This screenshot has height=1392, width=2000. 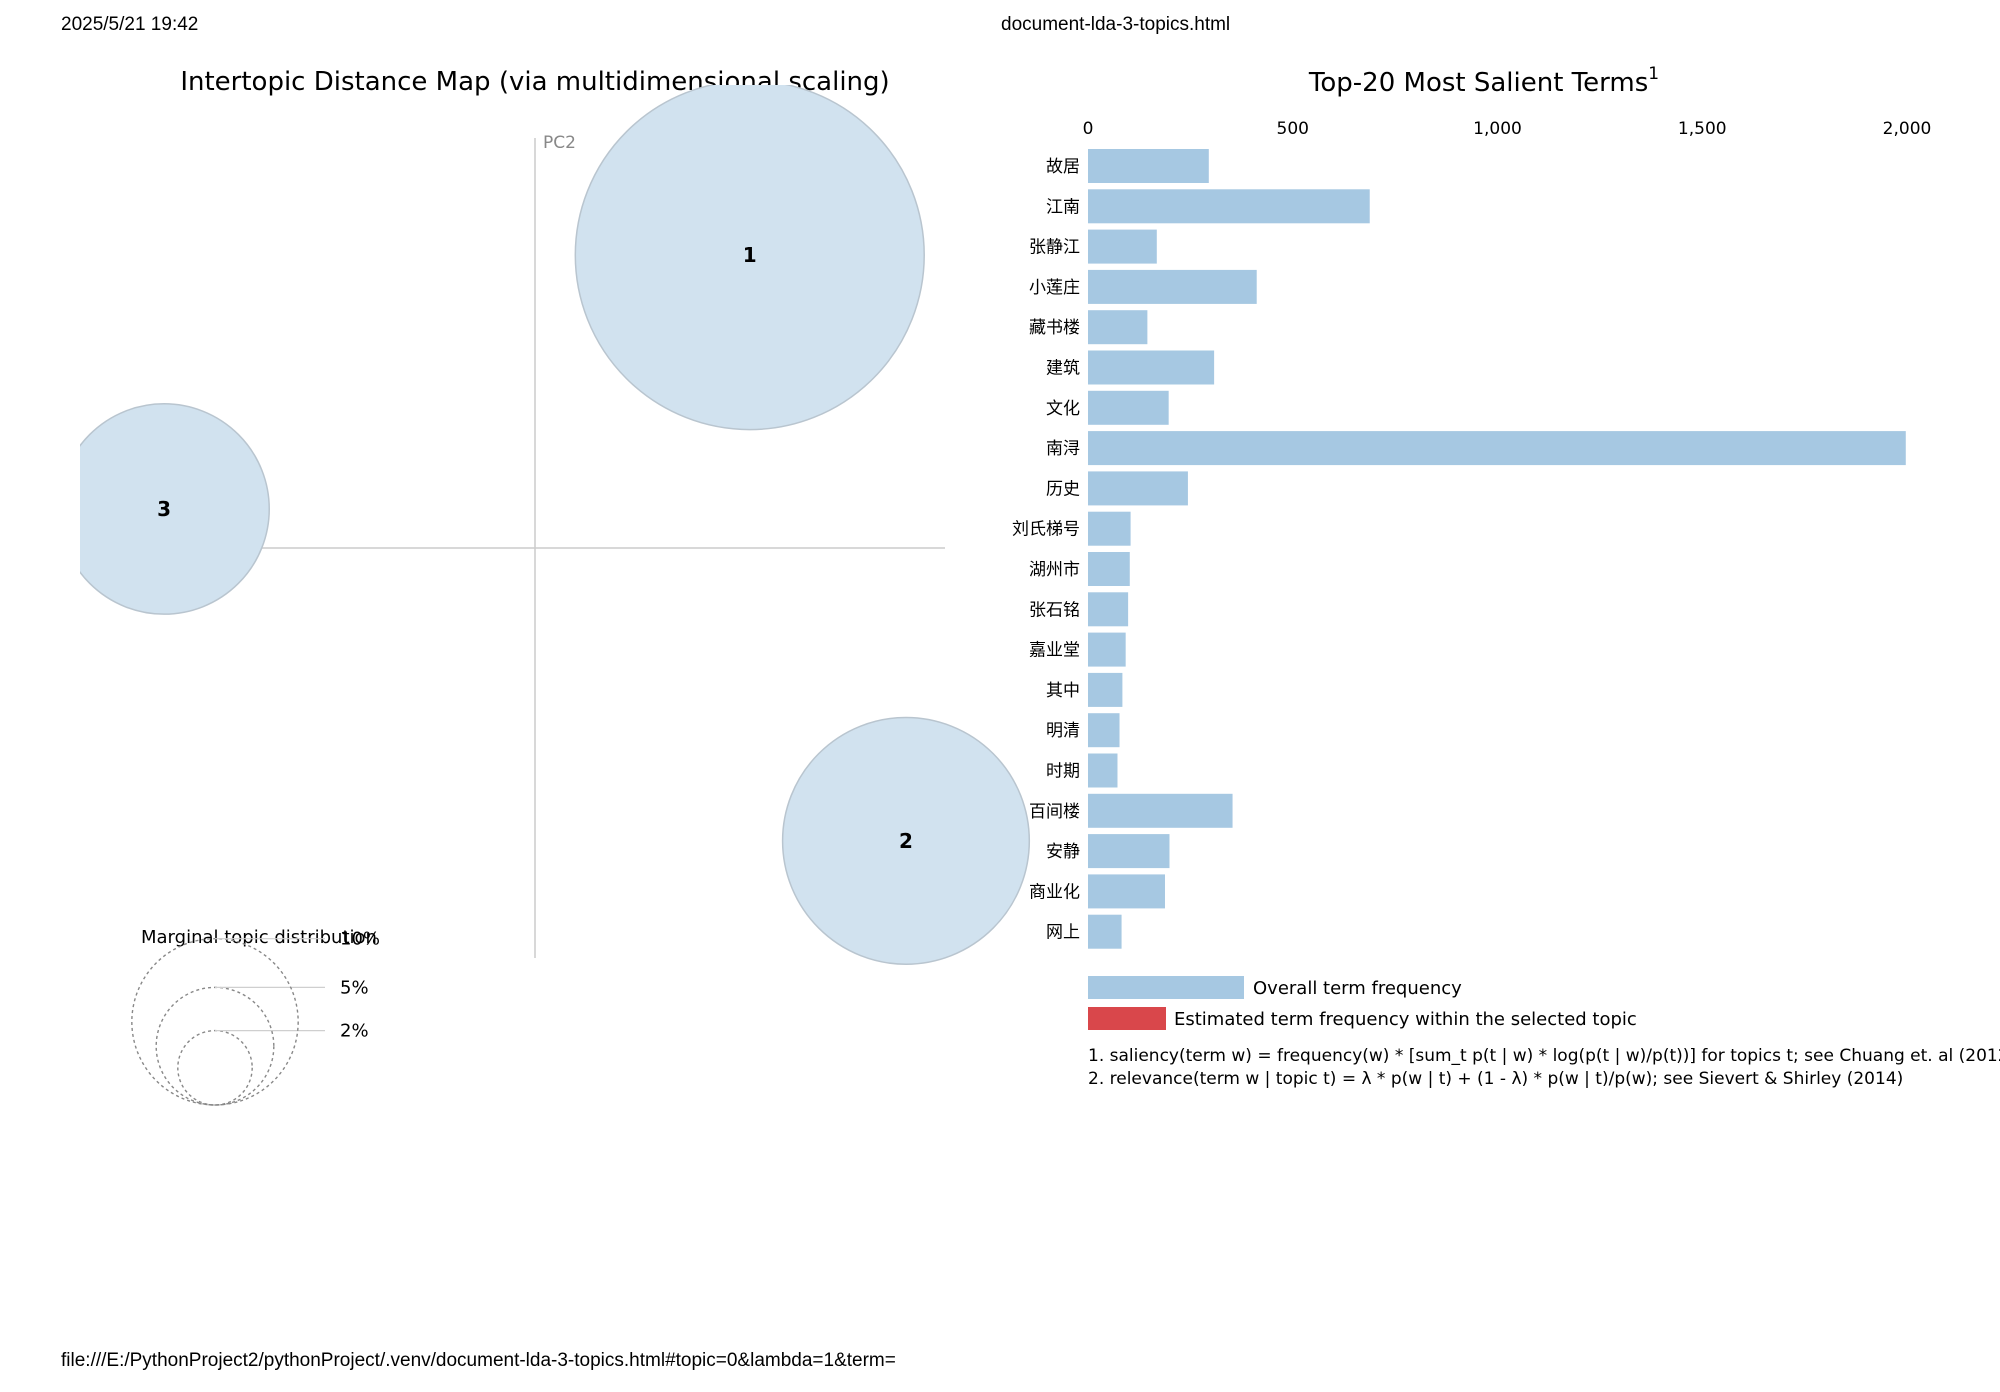 I want to click on term-label: 南浔, so click(x=1063, y=449).